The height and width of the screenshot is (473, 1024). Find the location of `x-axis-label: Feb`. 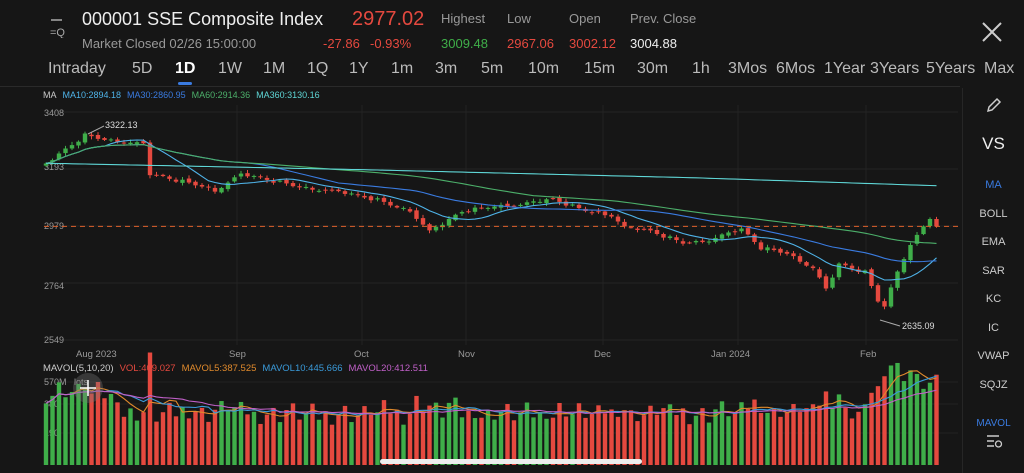

x-axis-label: Feb is located at coordinates (868, 354).